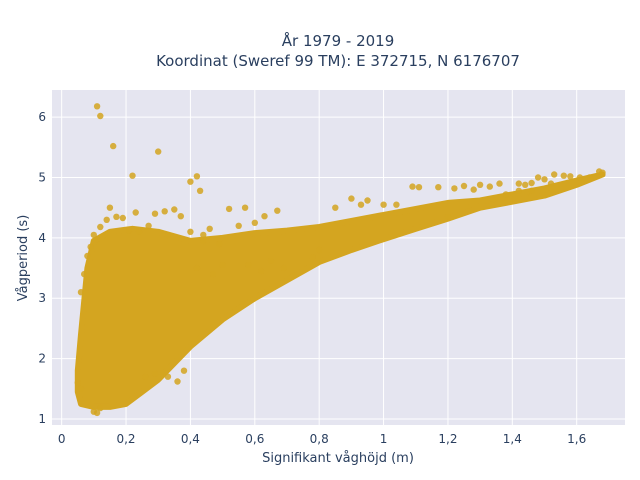 The width and height of the screenshot is (640, 480). What do you see at coordinates (42, 238) in the screenshot?
I see `y-tick-label: 4` at bounding box center [42, 238].